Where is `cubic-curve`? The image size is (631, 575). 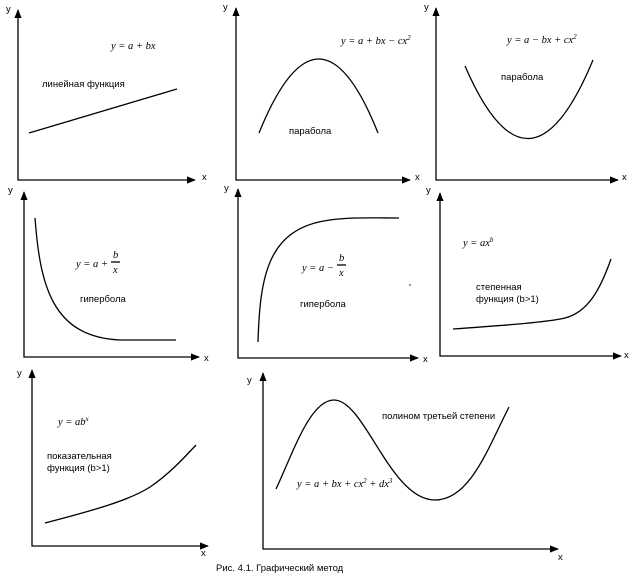 cubic-curve is located at coordinates (392, 450).